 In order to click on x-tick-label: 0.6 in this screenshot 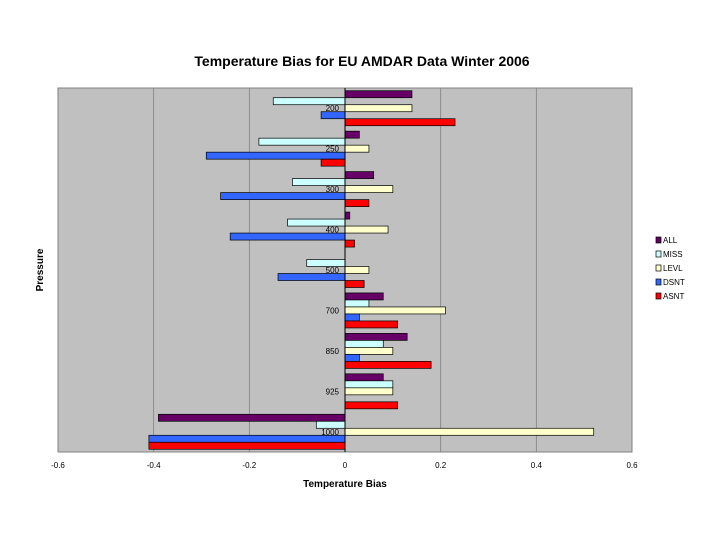, I will do `click(632, 465)`.